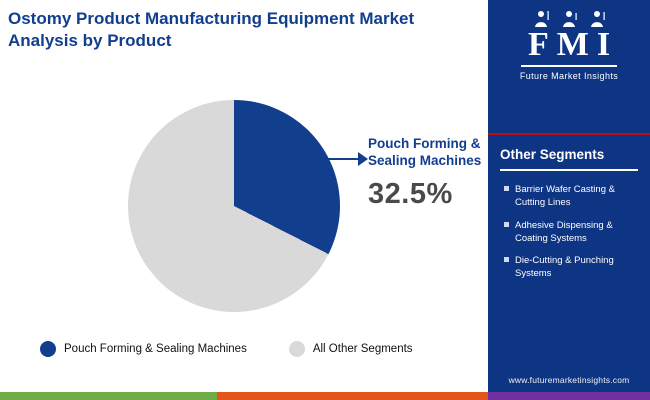 Image resolution: width=650 pixels, height=400 pixels. I want to click on footer-stripes, so click(325, 396).